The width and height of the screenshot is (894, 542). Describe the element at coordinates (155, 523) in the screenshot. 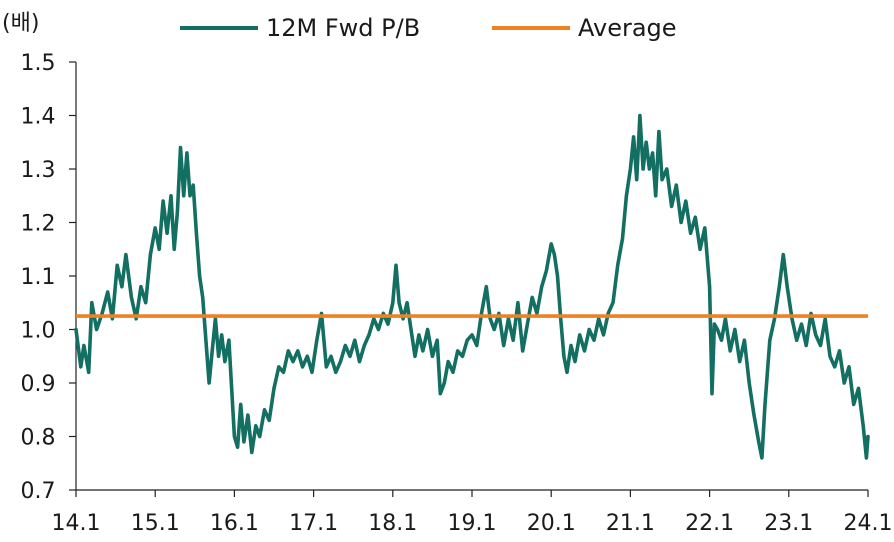

I see `x-tick-label: 15.1` at that location.